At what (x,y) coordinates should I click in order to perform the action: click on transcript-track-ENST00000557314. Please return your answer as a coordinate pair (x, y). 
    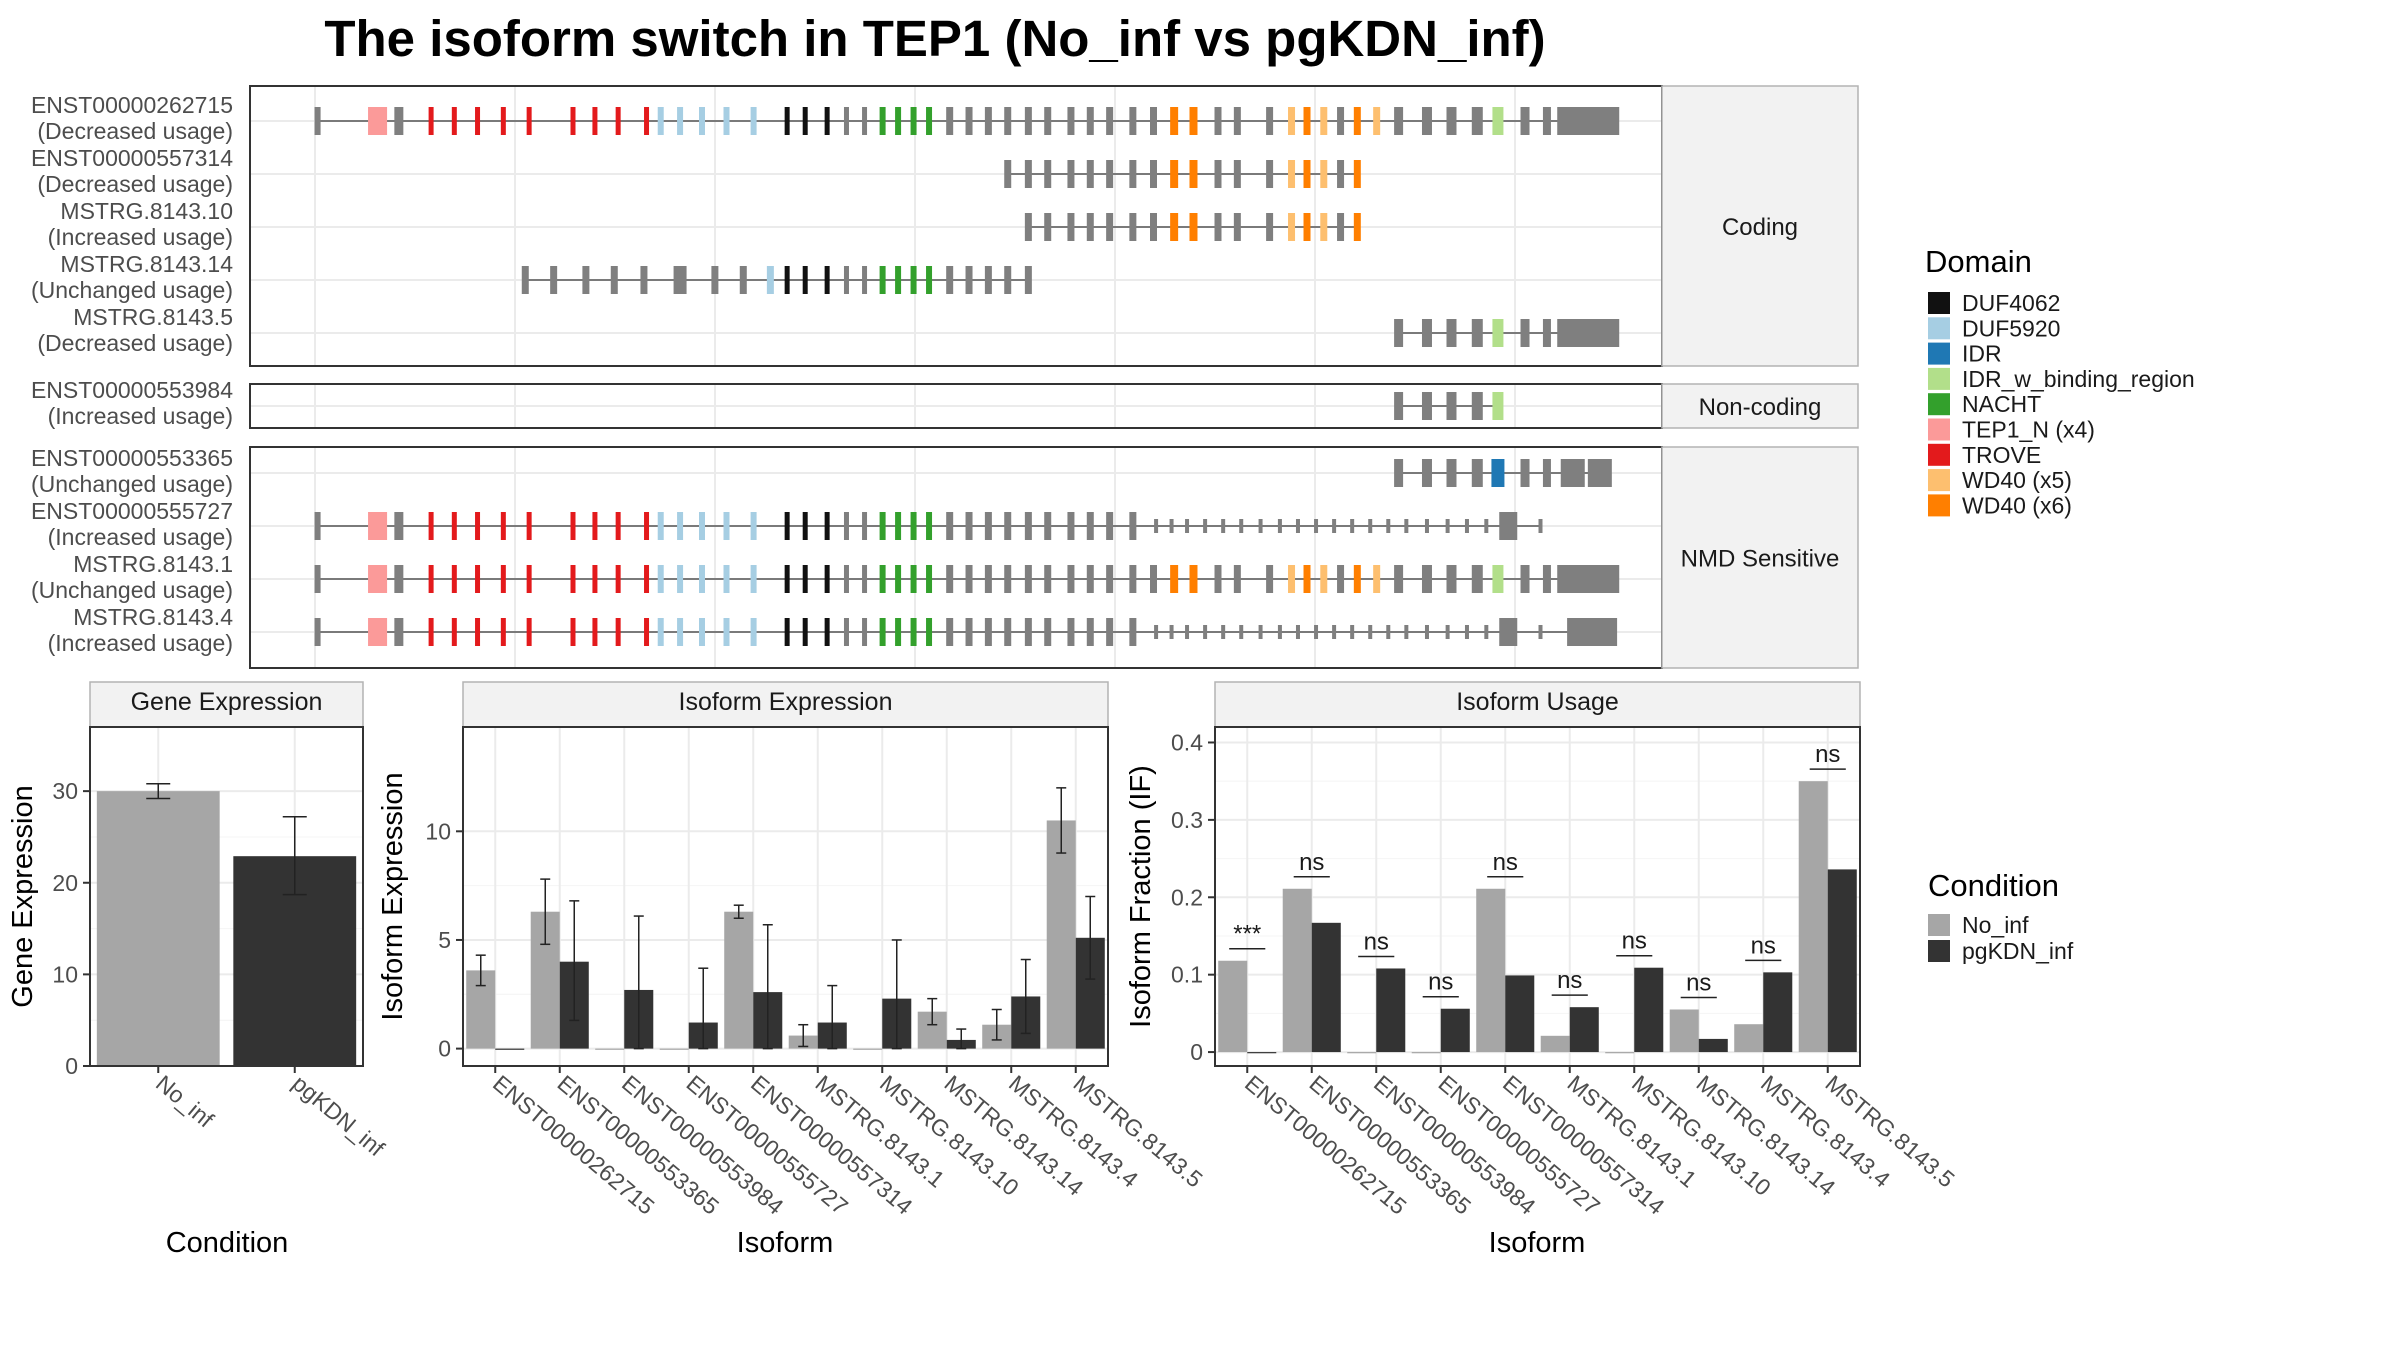
    Looking at the image, I should click on (1182, 174).